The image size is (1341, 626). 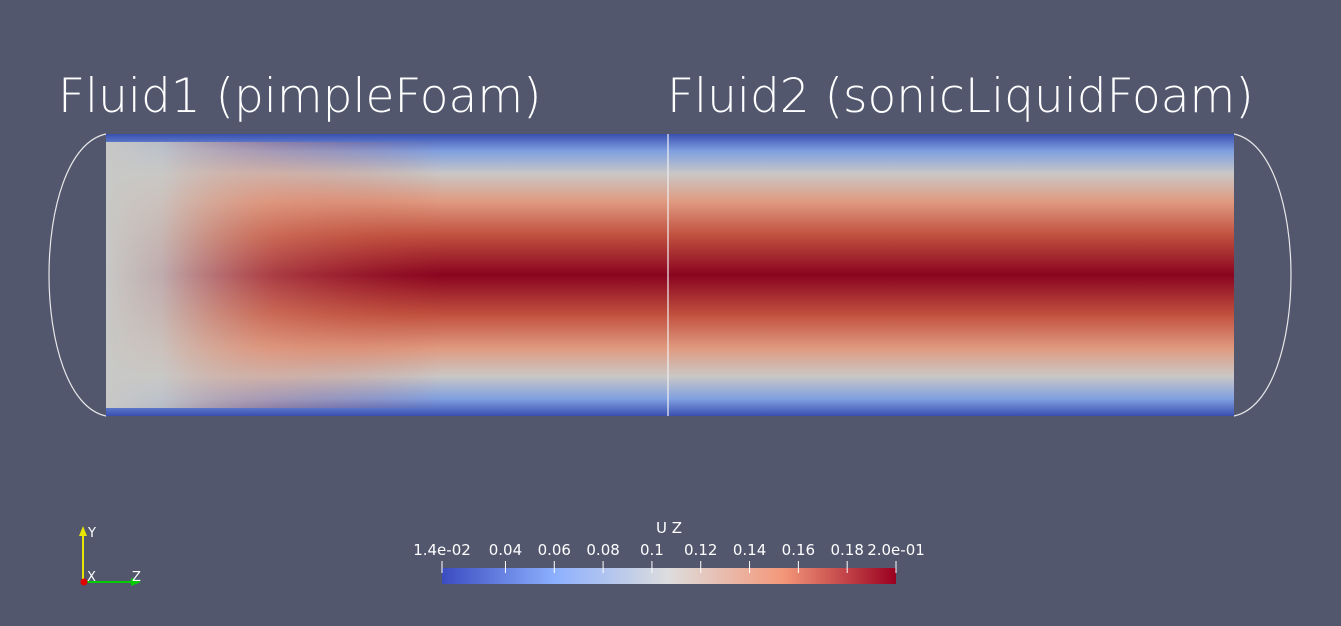 I want to click on x-axis, so click(x=84, y=582).